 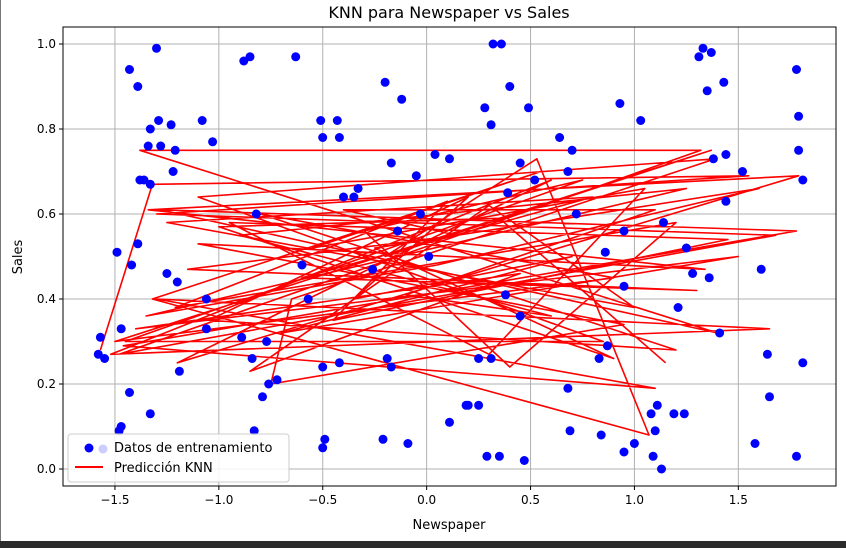 What do you see at coordinates (423, 544) in the screenshot?
I see `window-bottom-bar` at bounding box center [423, 544].